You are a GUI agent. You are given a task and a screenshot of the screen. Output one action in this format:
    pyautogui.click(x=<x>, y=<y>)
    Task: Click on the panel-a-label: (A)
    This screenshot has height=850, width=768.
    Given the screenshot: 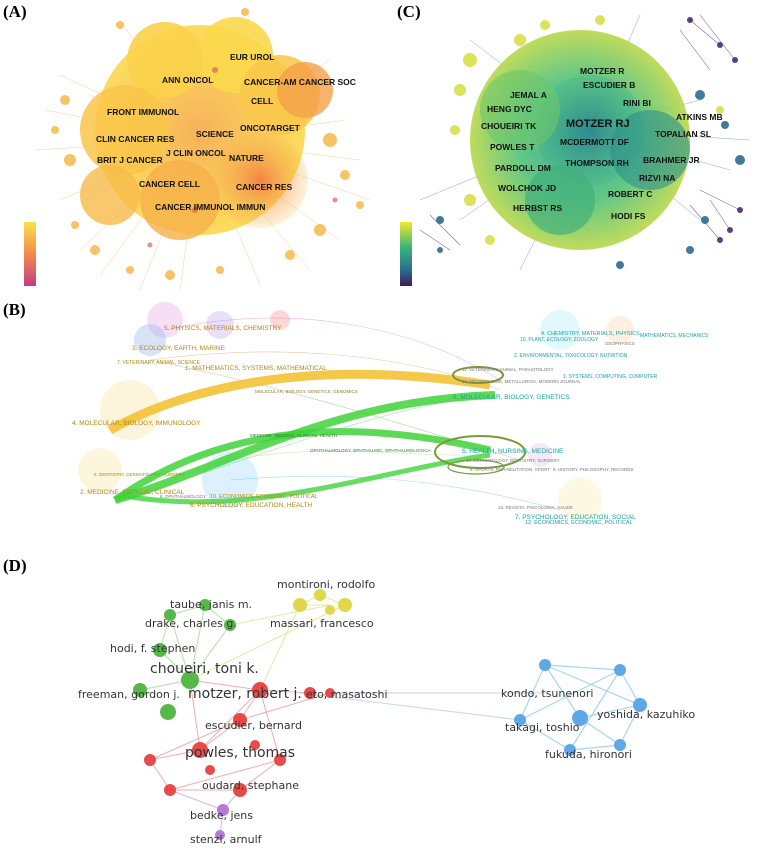 What is the action you would take?
    pyautogui.click(x=15, y=11)
    